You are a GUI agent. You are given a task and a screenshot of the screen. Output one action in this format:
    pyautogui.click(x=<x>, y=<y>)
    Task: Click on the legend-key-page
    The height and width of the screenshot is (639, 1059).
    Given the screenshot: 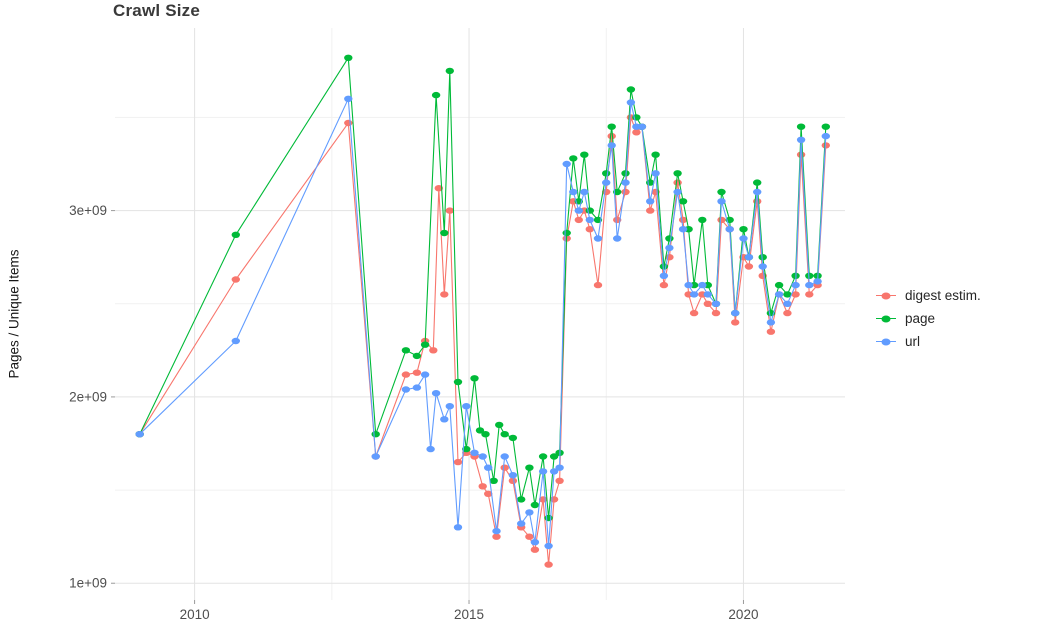 What is the action you would take?
    pyautogui.click(x=886, y=319)
    